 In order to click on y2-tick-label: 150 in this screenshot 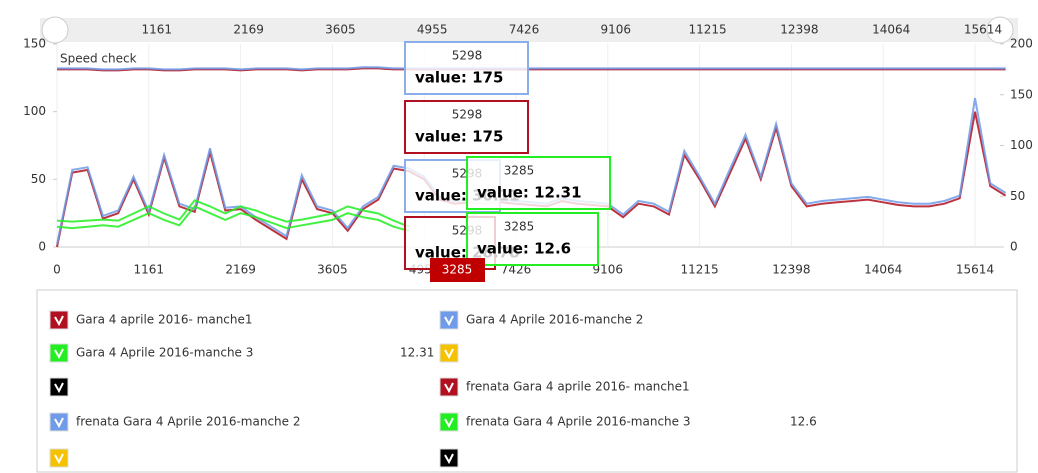, I will do `click(1021, 94)`.